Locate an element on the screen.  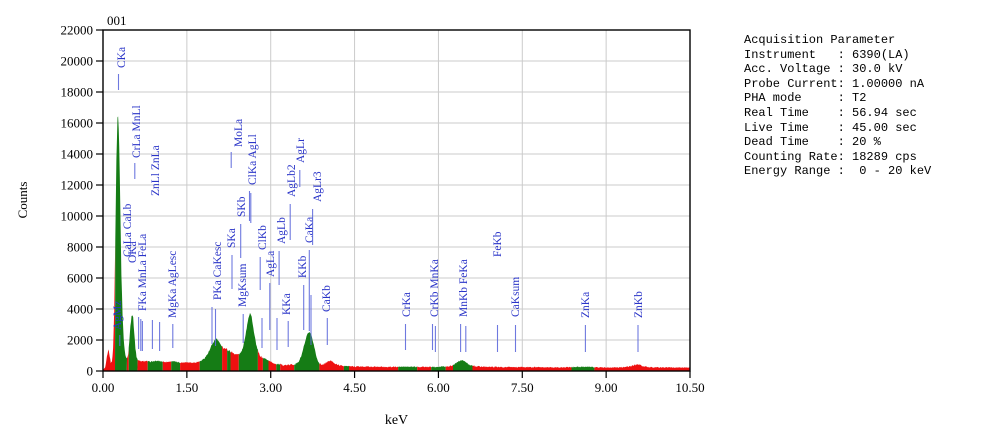
x-tick-label: 7.50 is located at coordinates (522, 387).